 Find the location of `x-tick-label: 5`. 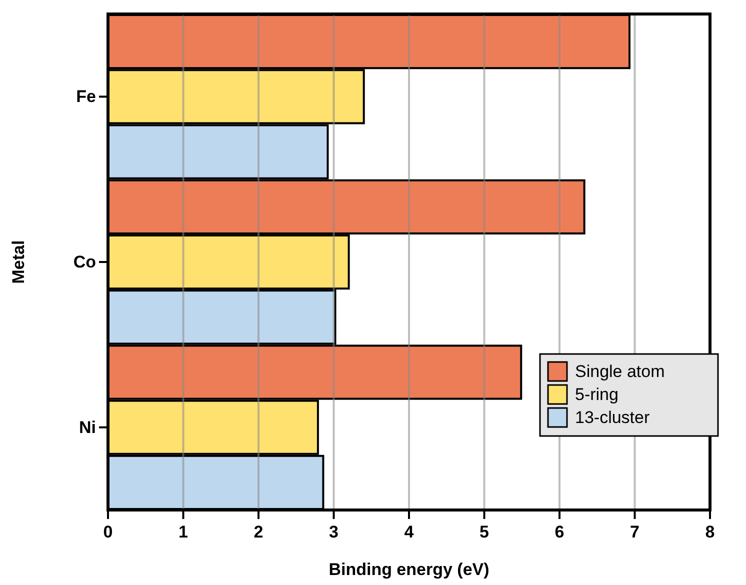

x-tick-label: 5 is located at coordinates (484, 532).